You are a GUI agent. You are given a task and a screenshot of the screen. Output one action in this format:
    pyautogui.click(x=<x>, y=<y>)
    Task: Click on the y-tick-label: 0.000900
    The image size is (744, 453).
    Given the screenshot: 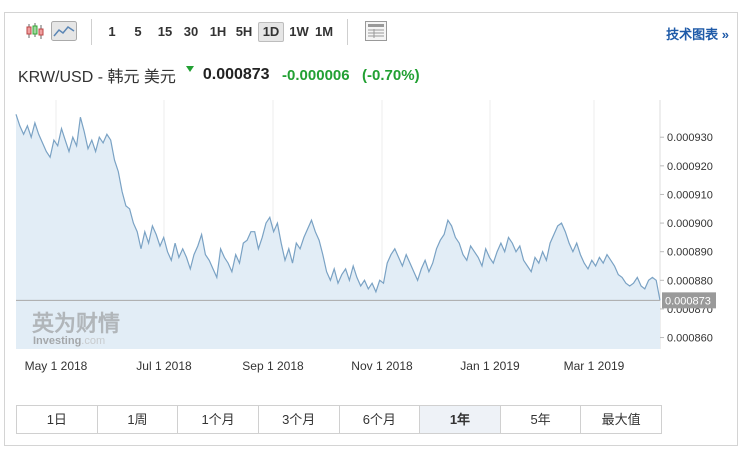 What is the action you would take?
    pyautogui.click(x=690, y=224)
    